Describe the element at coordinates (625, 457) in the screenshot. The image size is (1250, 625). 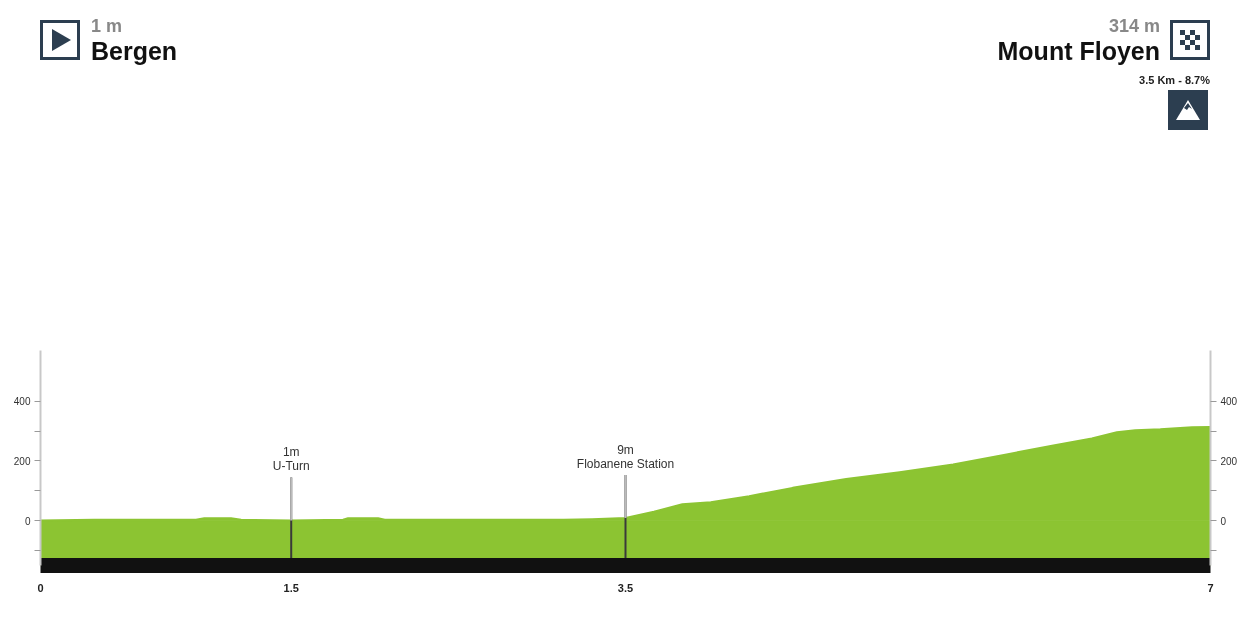
I see `annotation: 9m Flobanene Station` at that location.